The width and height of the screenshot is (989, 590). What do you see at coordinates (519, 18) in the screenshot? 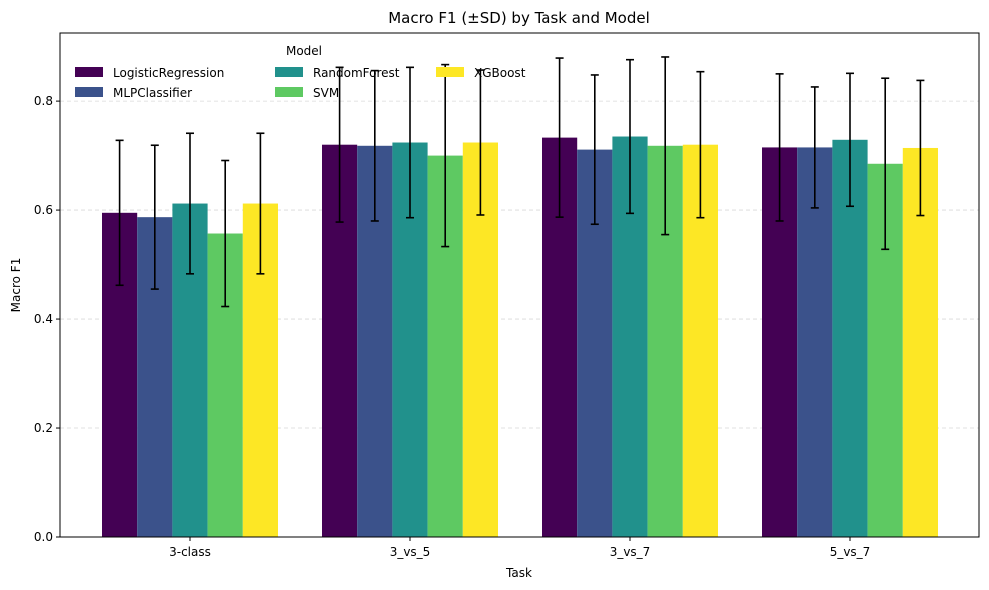
I see `chart-title: Macro F1 (±SD) by Task and Model` at bounding box center [519, 18].